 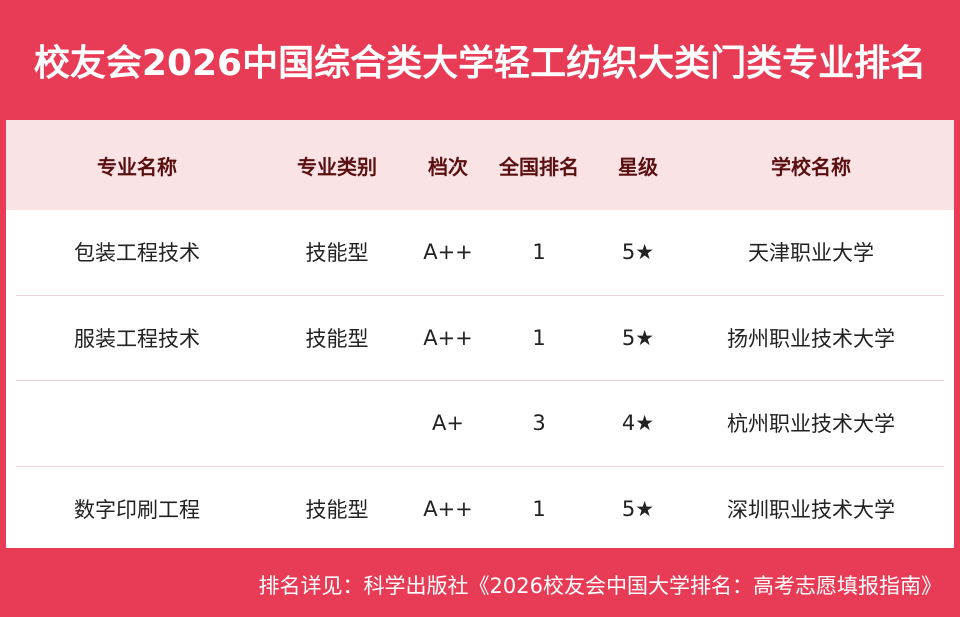 What do you see at coordinates (480, 338) in the screenshot?
I see `table-row: 服装工程技术 技能型 A++ 1 5★ 扬州职业技术大学` at bounding box center [480, 338].